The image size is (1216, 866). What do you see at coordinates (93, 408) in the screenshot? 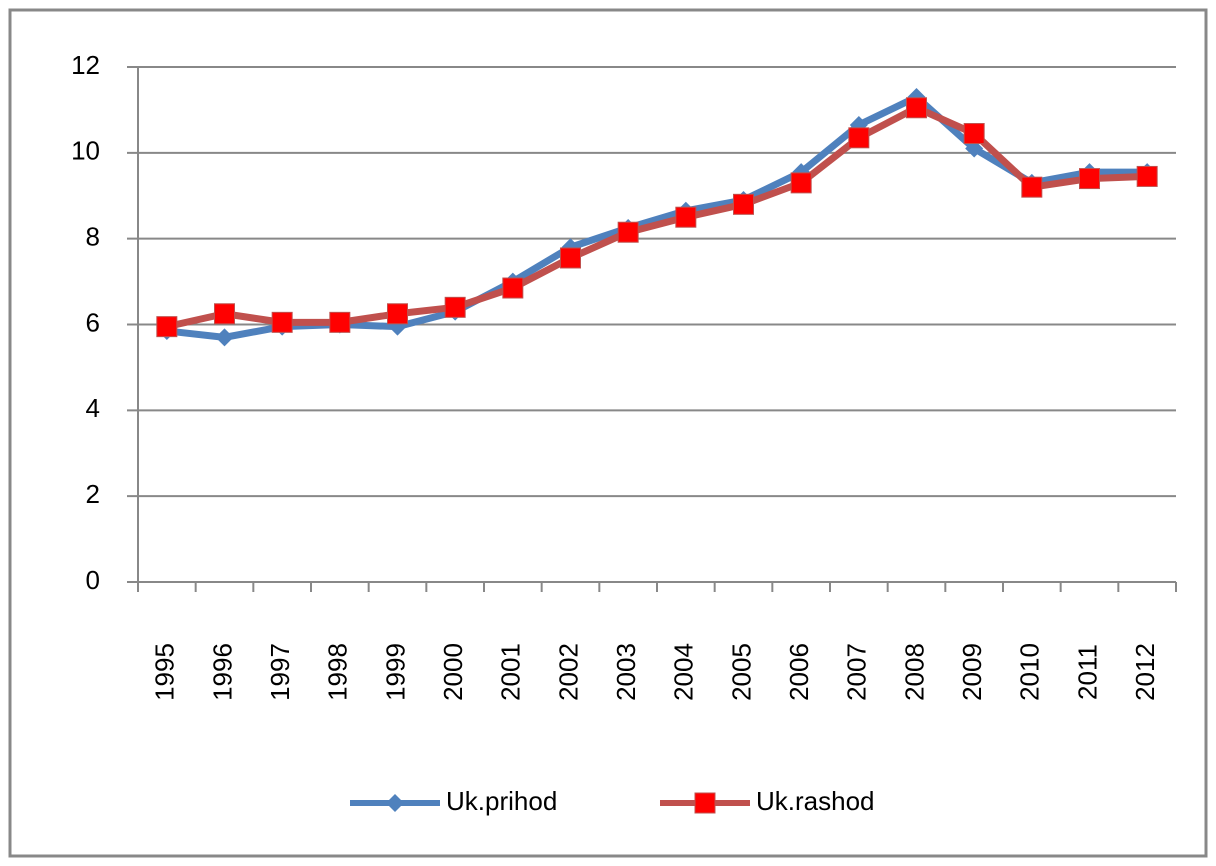
I see `y-tick-label: 4` at bounding box center [93, 408].